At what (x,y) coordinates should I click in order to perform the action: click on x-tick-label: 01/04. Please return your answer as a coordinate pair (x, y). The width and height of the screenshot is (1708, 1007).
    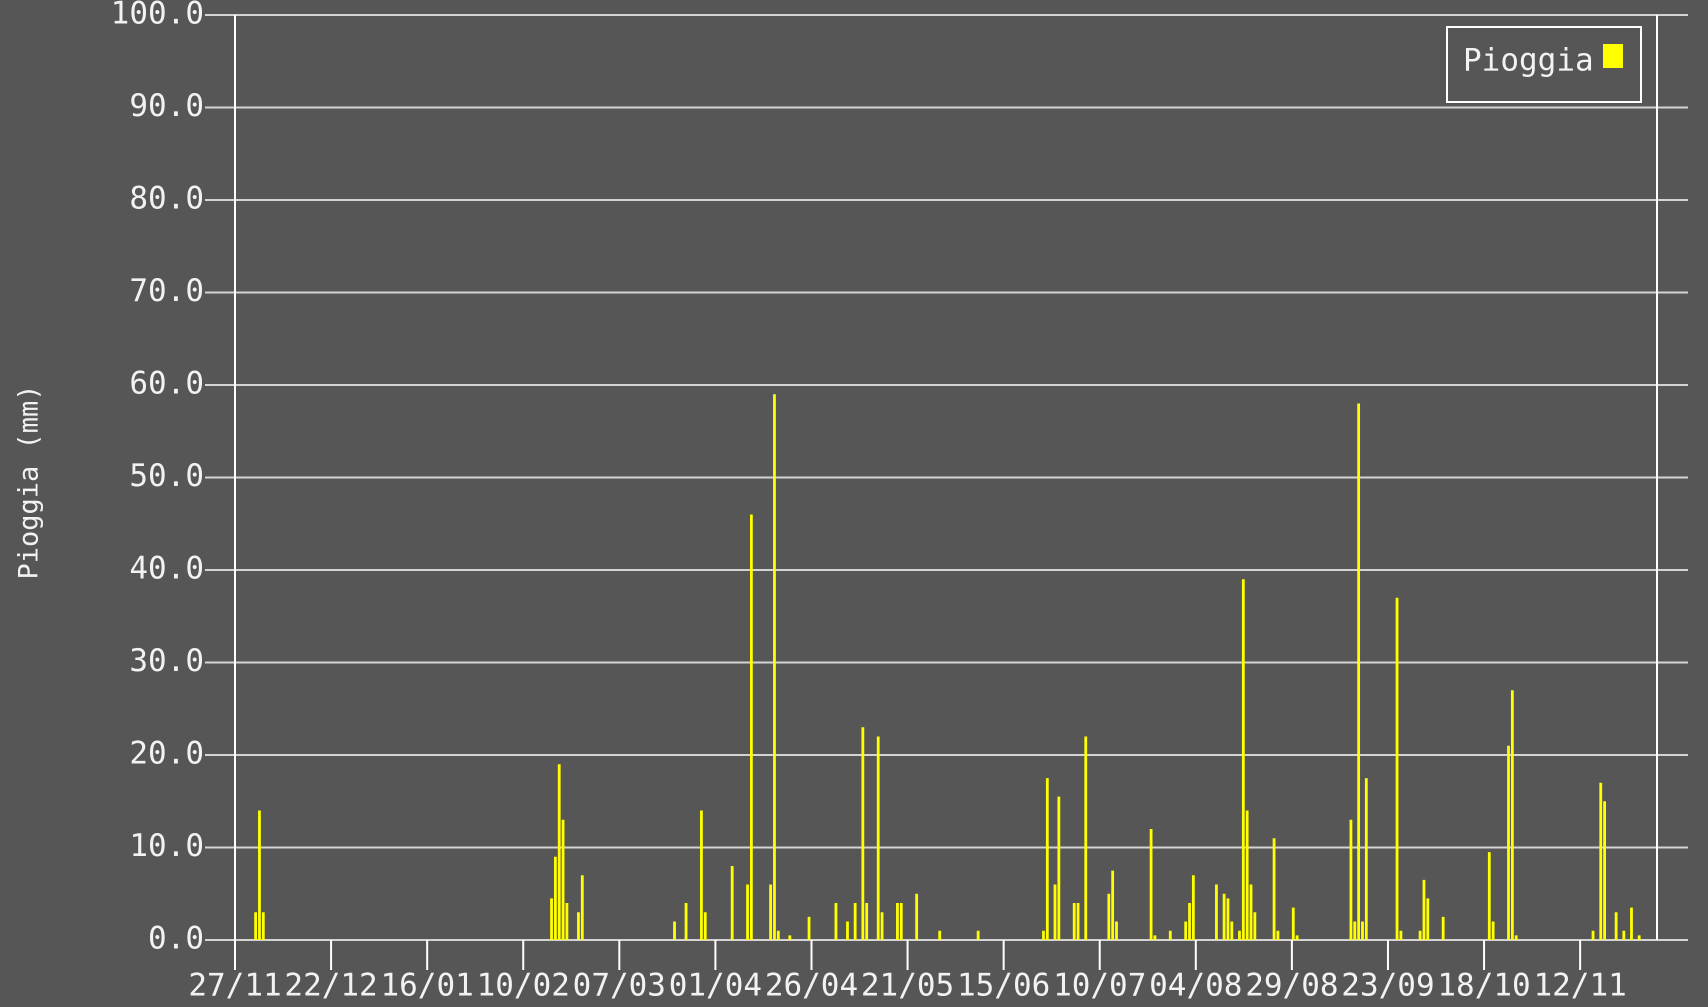
    Looking at the image, I should click on (715, 986).